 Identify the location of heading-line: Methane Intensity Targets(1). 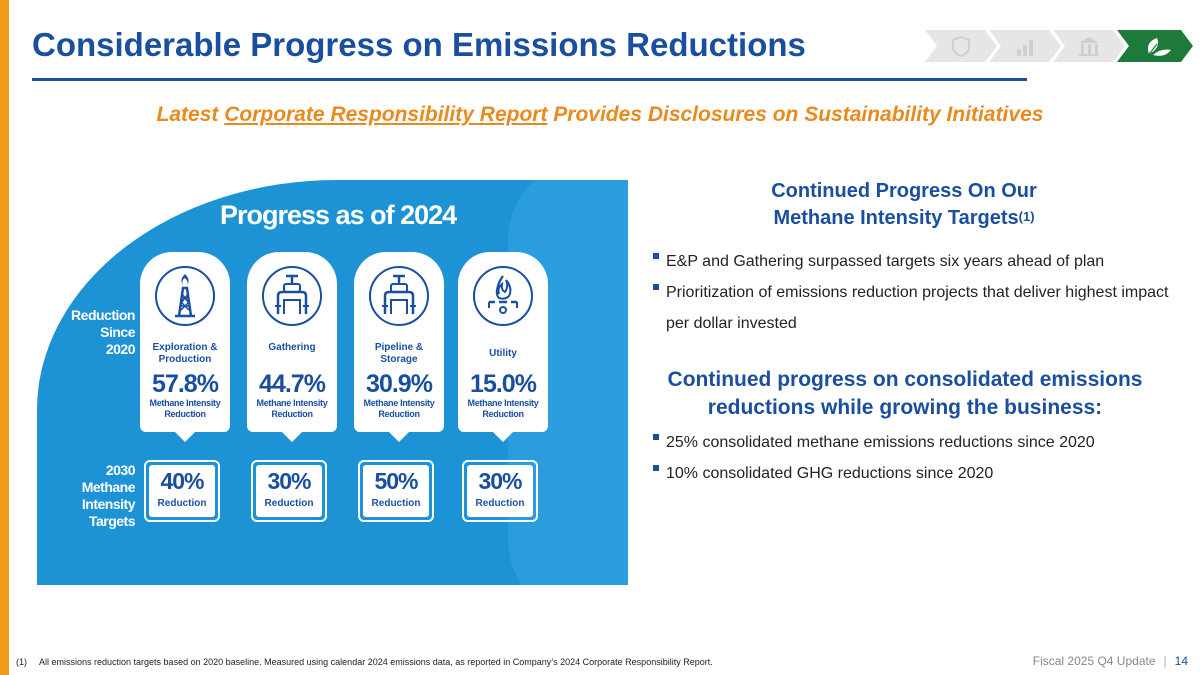
(904, 218).